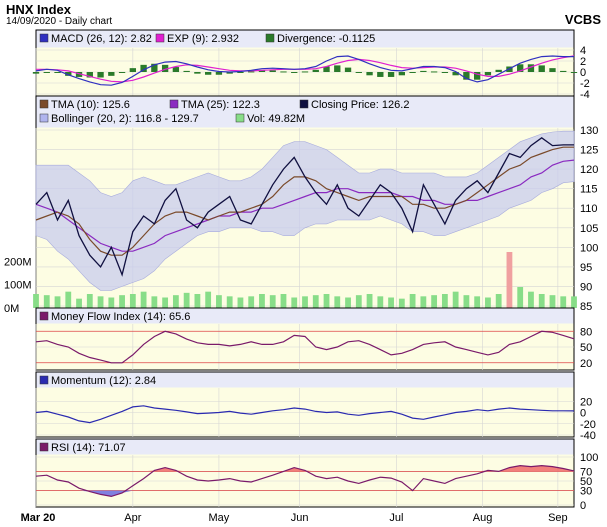 The image size is (607, 527). What do you see at coordinates (305, 347) in the screenshot?
I see `mfi-line` at bounding box center [305, 347].